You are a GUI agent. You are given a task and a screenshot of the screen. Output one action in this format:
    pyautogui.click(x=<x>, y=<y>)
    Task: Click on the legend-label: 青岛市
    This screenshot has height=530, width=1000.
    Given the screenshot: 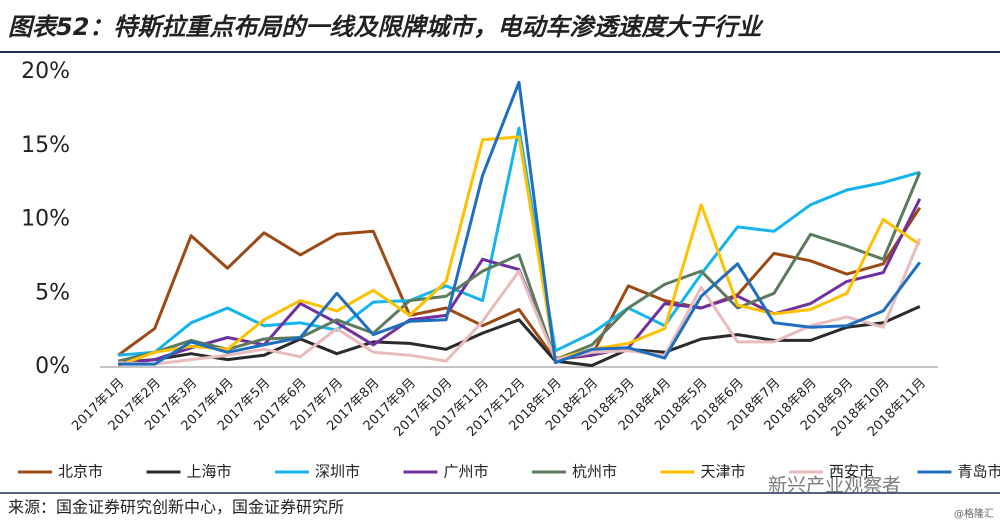 What is the action you would take?
    pyautogui.click(x=979, y=472)
    